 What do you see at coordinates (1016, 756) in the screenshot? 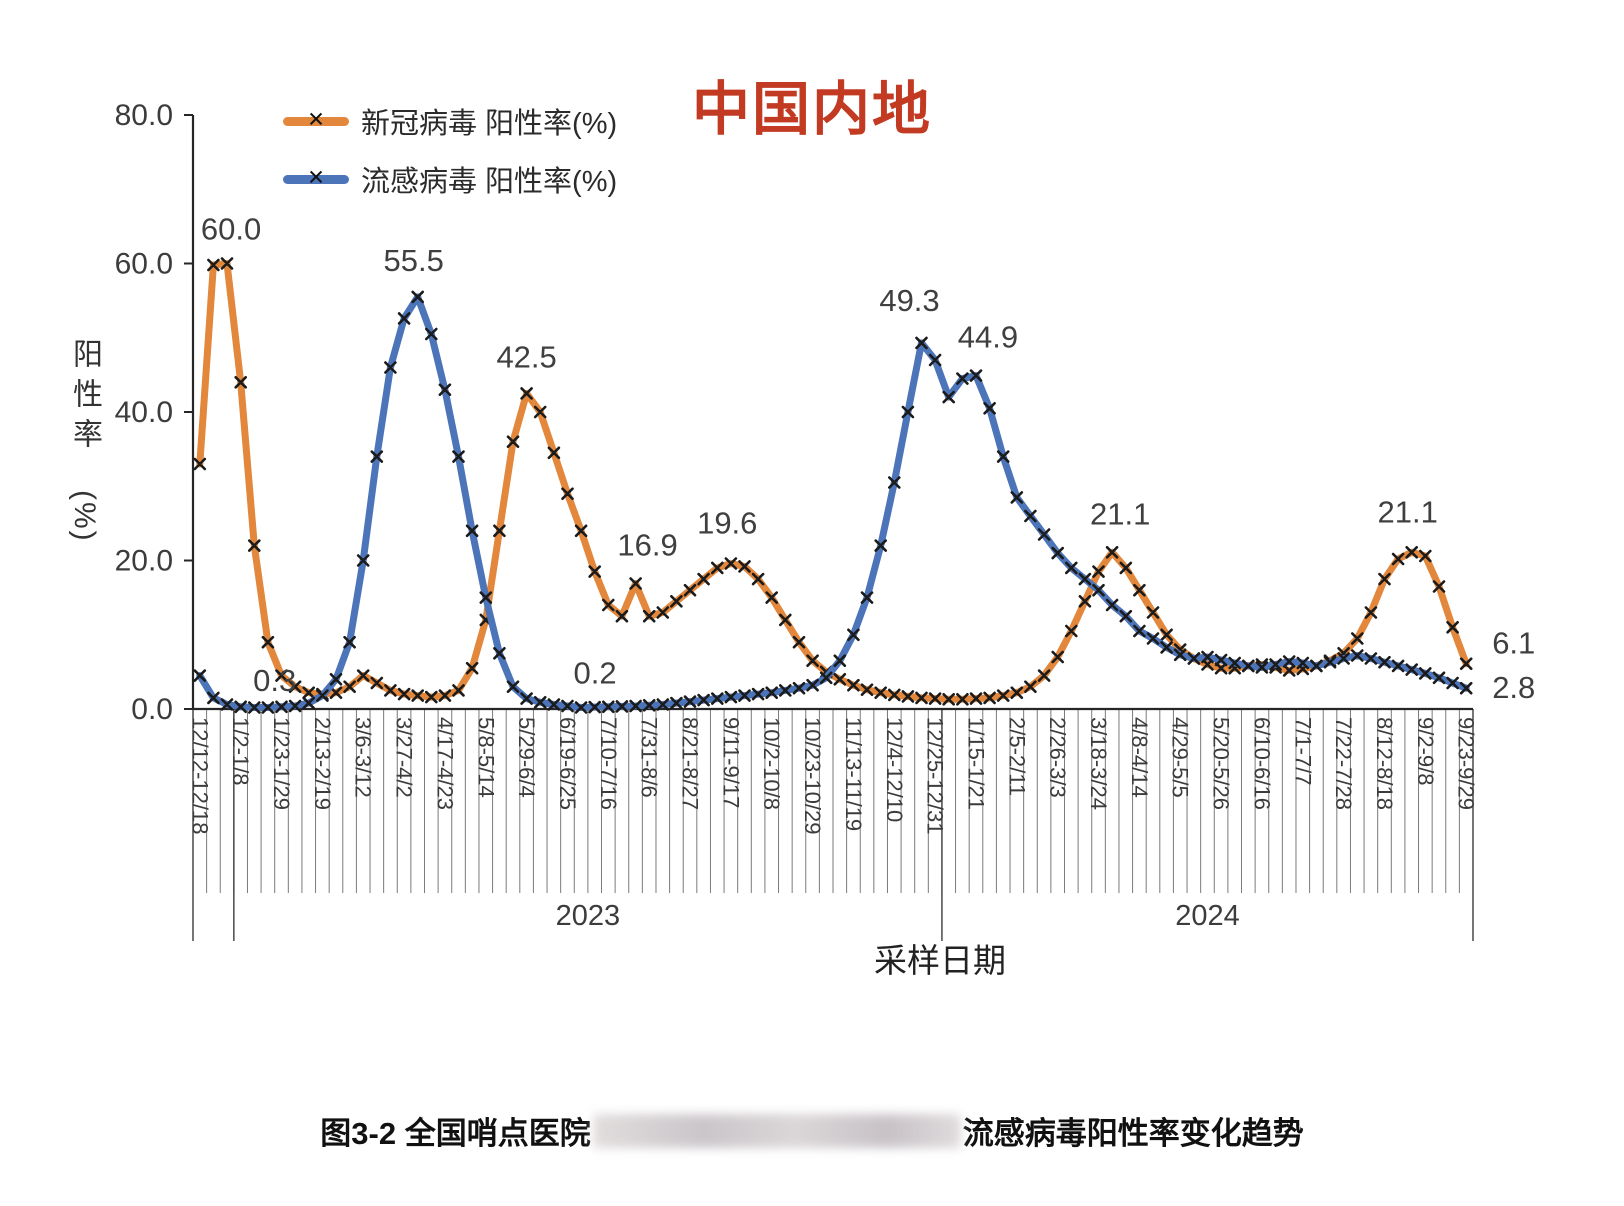
I see `x-tick-label: 2/5-2/11` at bounding box center [1016, 756].